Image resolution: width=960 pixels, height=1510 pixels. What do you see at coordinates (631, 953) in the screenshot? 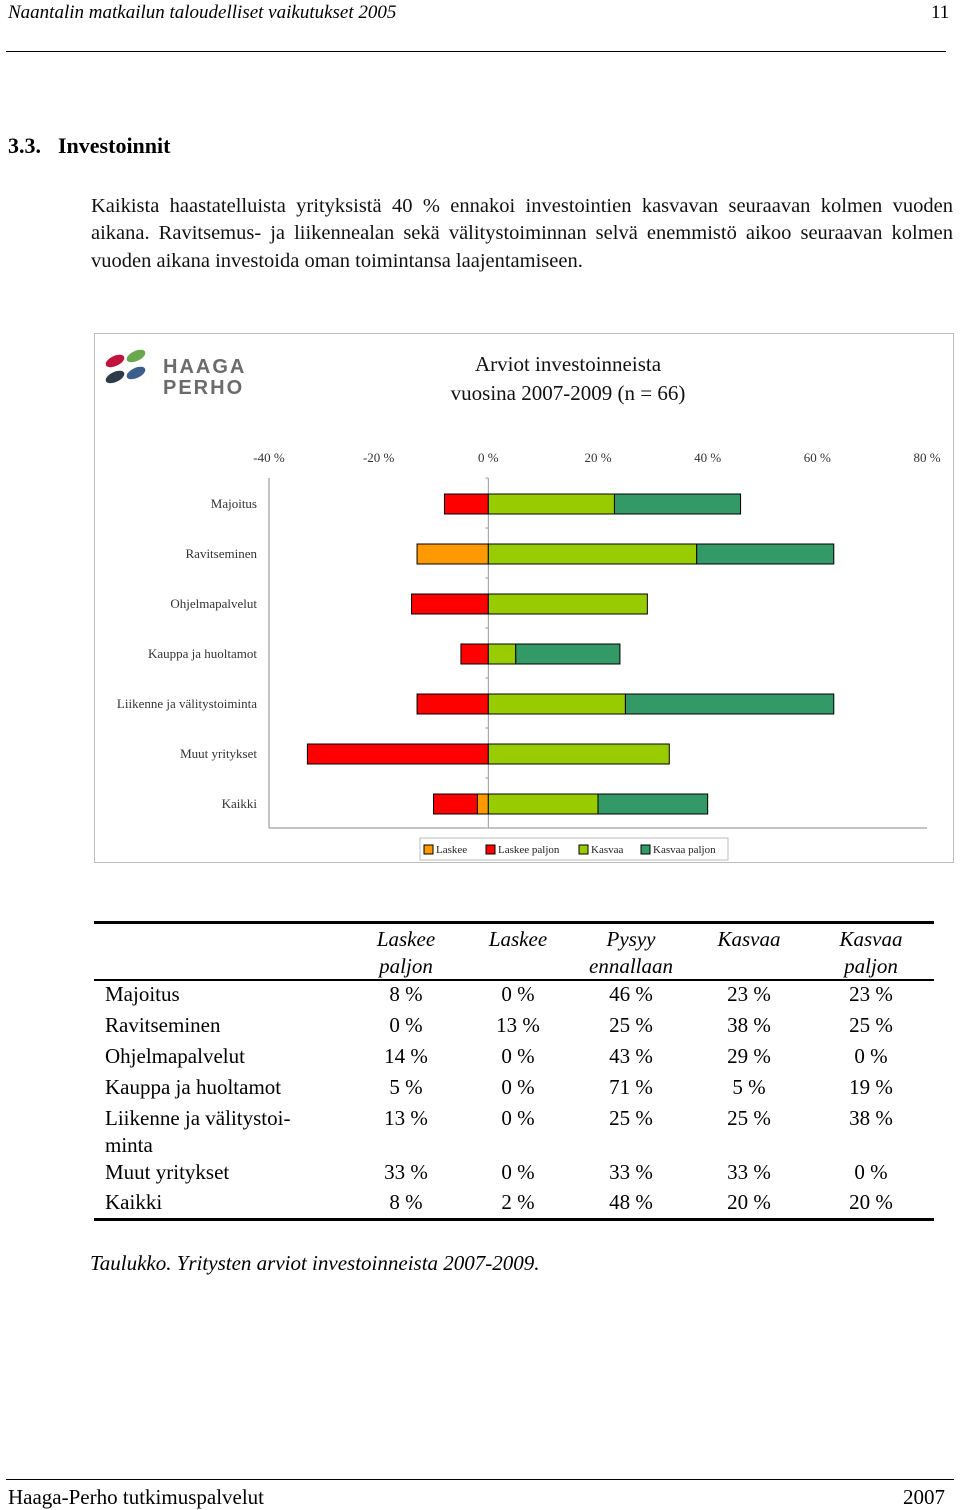
I see `table-header-pysyy-ennallaan: Pysyy ennallaan` at bounding box center [631, 953].